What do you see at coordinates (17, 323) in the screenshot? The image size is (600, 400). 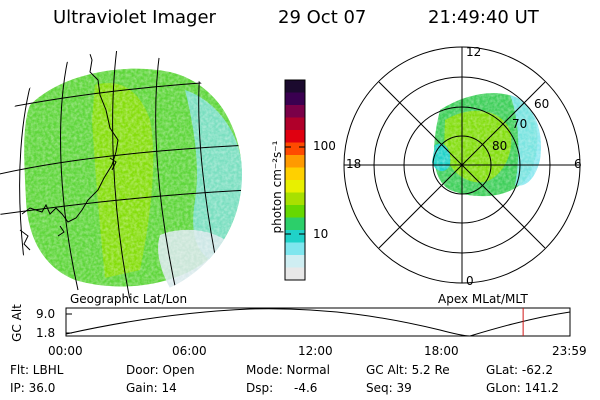 I see `altitude-axis-label: GC Alt` at bounding box center [17, 323].